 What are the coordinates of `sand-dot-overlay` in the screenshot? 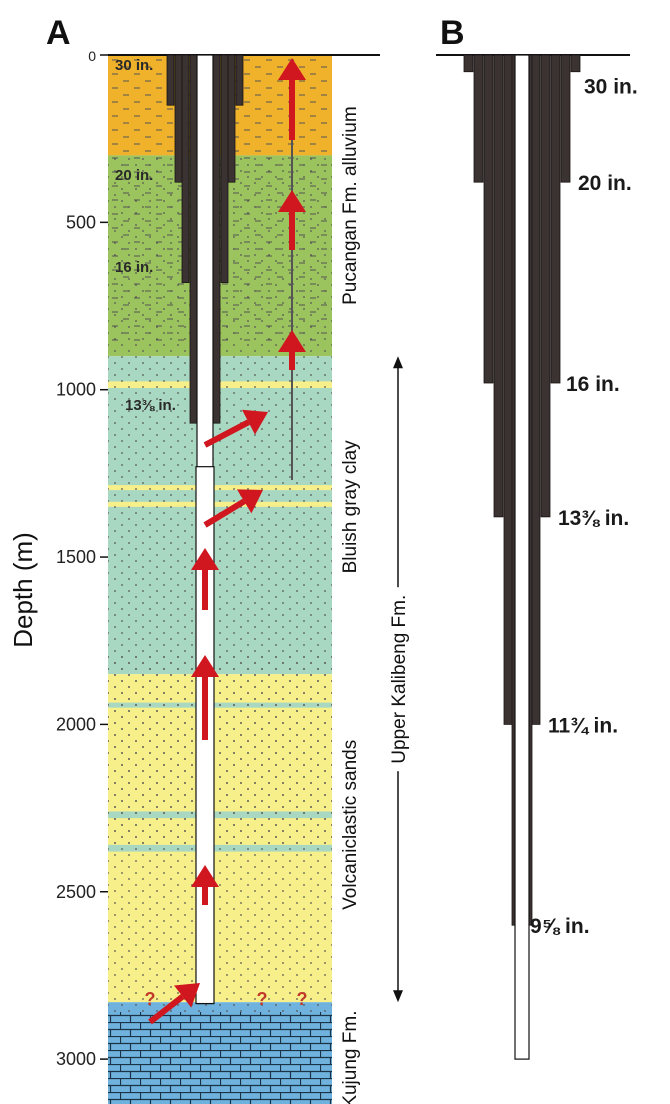 It's located at (220, 835).